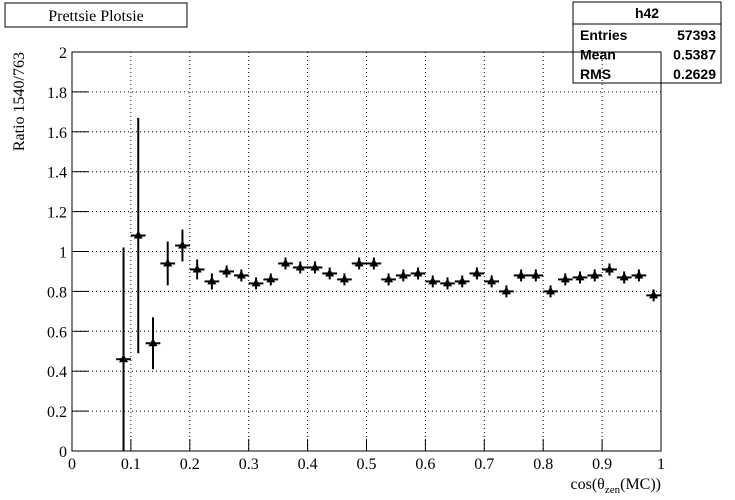 This screenshot has height=500, width=735. I want to click on x-tick-label: 0.4, so click(308, 464).